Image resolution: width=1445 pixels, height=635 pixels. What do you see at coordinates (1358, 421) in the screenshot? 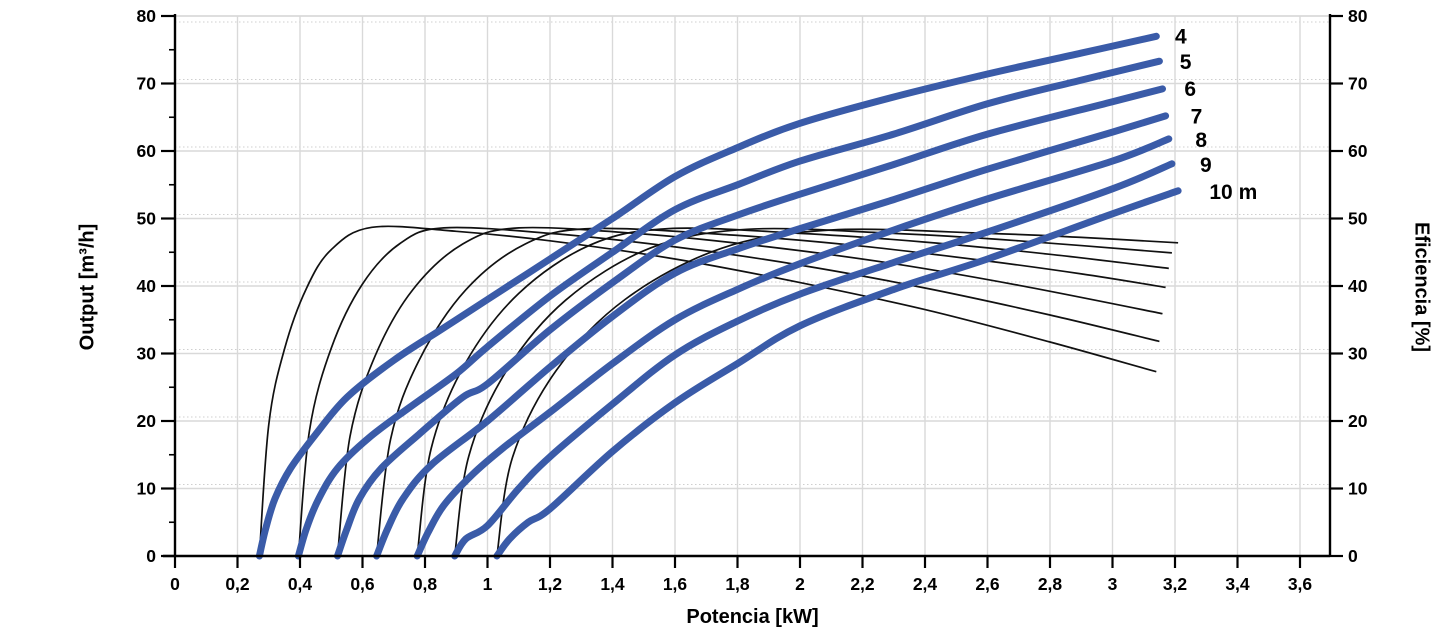
I see `right-tick-label-20: 20` at bounding box center [1358, 421].